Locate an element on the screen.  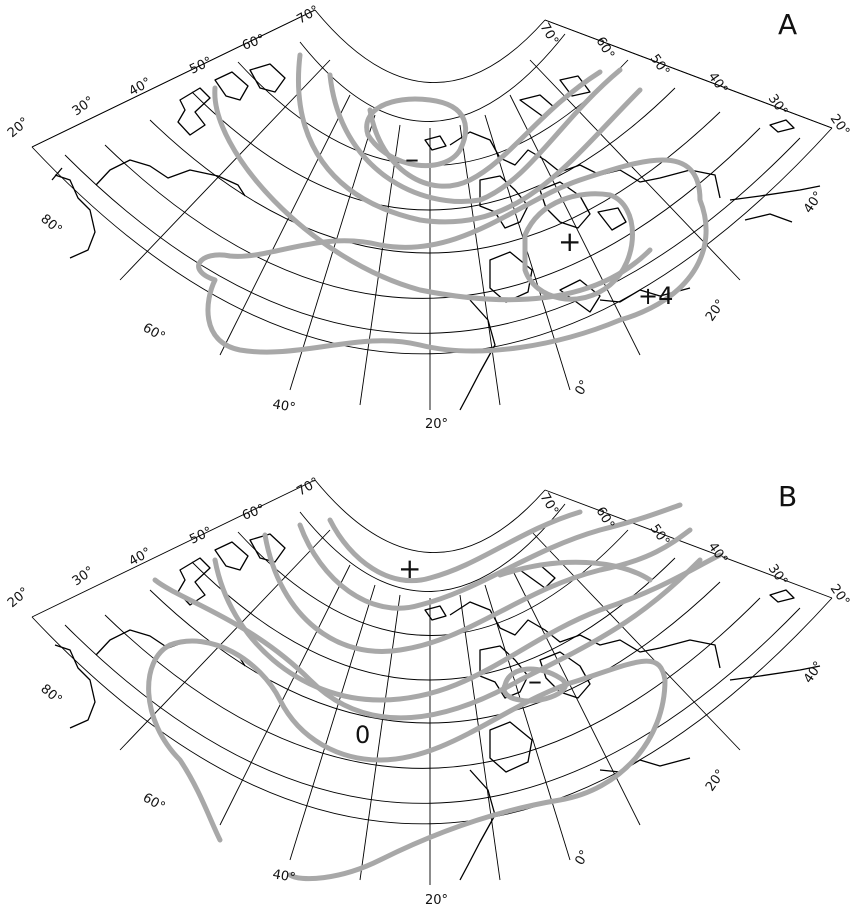
panel-a-plus-symbol: + is located at coordinates (569, 241).